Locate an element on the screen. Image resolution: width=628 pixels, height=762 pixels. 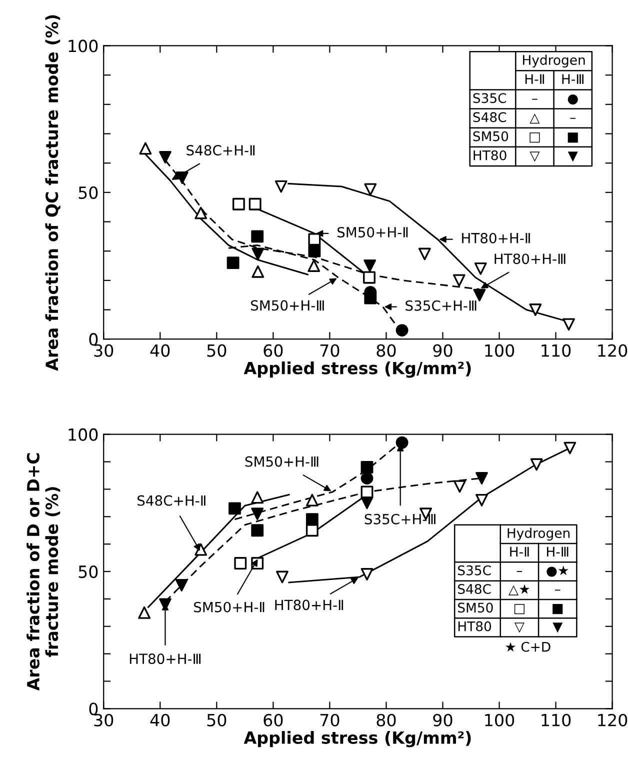
annotation: HT80+H-Ⅲ is located at coordinates (530, 259).